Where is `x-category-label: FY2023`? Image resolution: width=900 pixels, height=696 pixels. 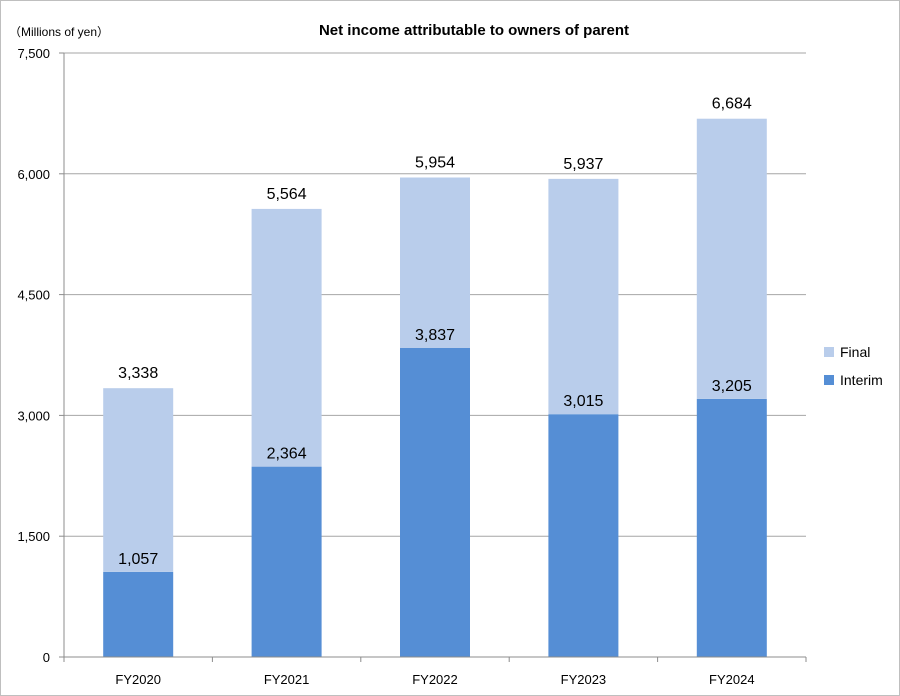
x-category-label: FY2023 is located at coordinates (584, 679).